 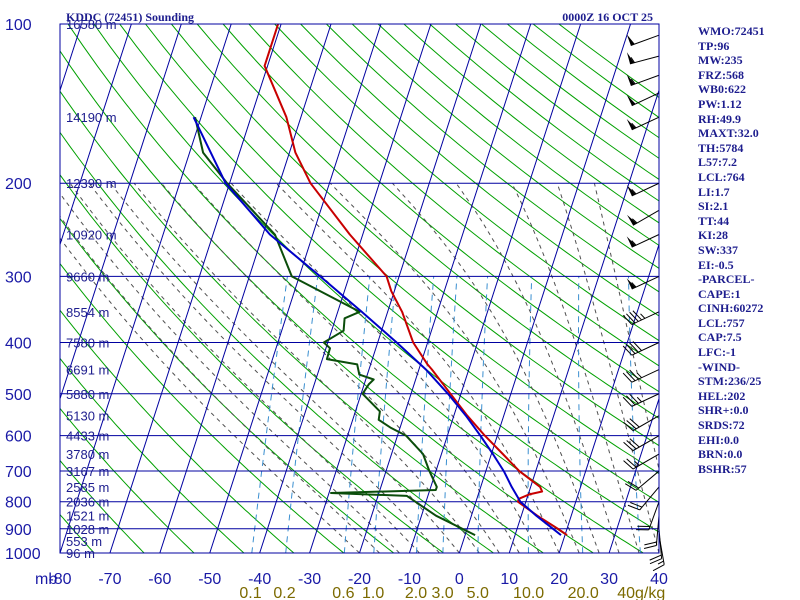 What do you see at coordinates (719, 366) in the screenshot?
I see `index-item: -WIND-` at bounding box center [719, 366].